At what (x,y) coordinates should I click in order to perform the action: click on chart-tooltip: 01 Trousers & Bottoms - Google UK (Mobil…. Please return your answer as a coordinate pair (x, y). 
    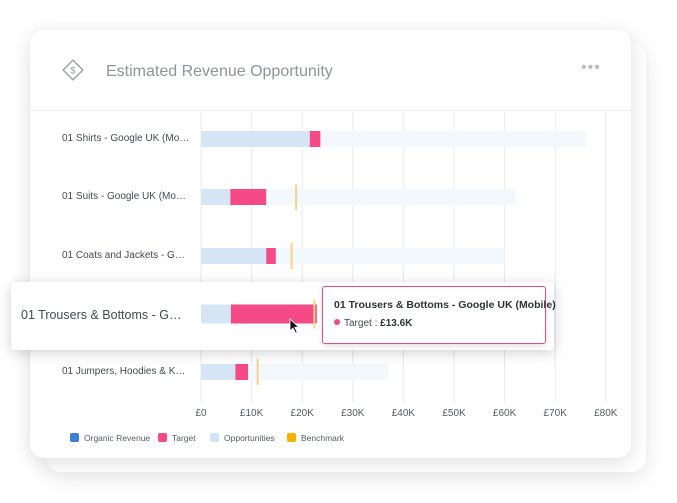
    Looking at the image, I should click on (439, 315).